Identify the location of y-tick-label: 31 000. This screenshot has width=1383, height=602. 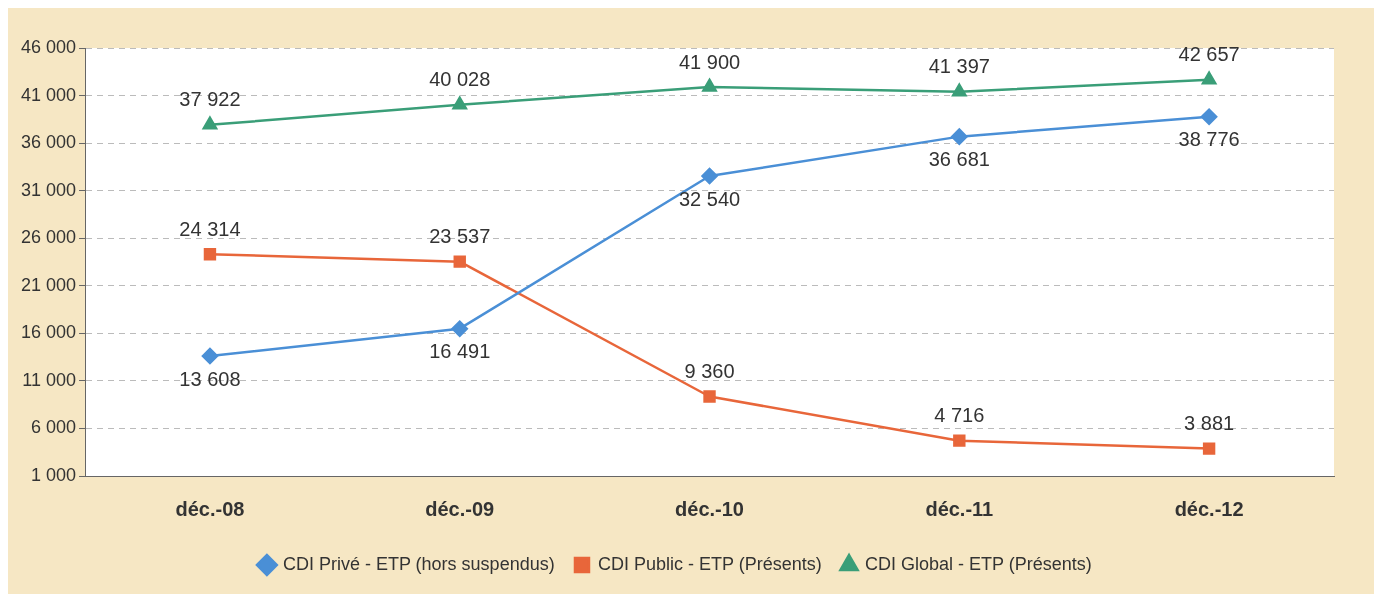
(48, 189).